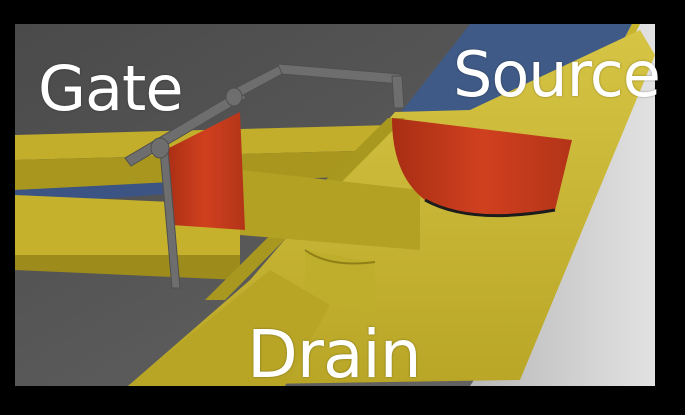  Describe the element at coordinates (330, 210) in the screenshot. I see `junction-back-wall` at that location.